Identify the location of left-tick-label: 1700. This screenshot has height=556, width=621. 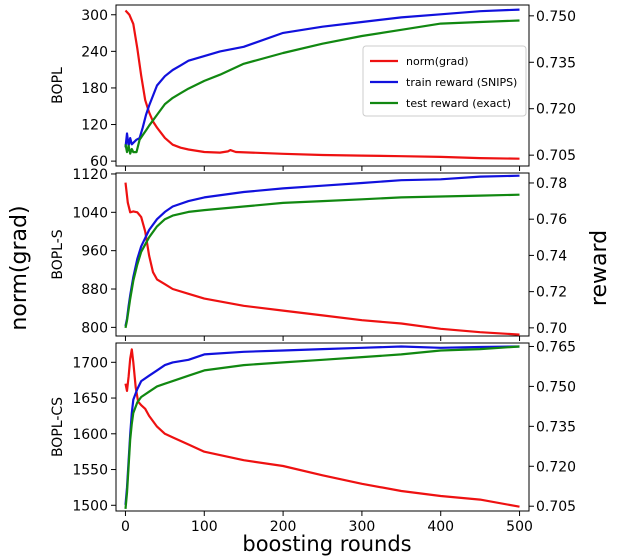
(90, 363).